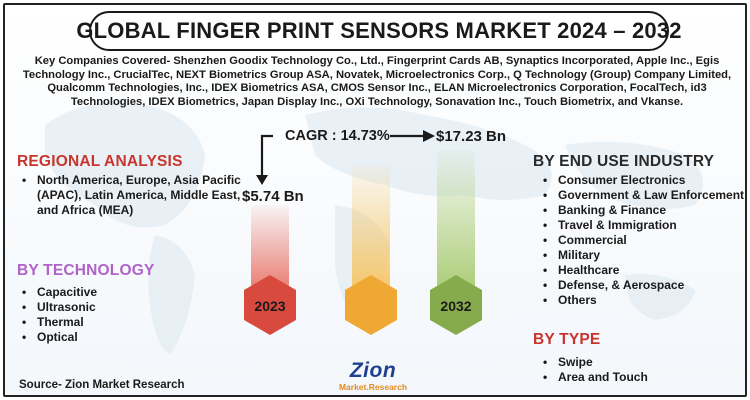 The height and width of the screenshot is (400, 750). What do you see at coordinates (642, 195) in the screenshot?
I see `list-item: Government & Law Enforcement` at bounding box center [642, 195].